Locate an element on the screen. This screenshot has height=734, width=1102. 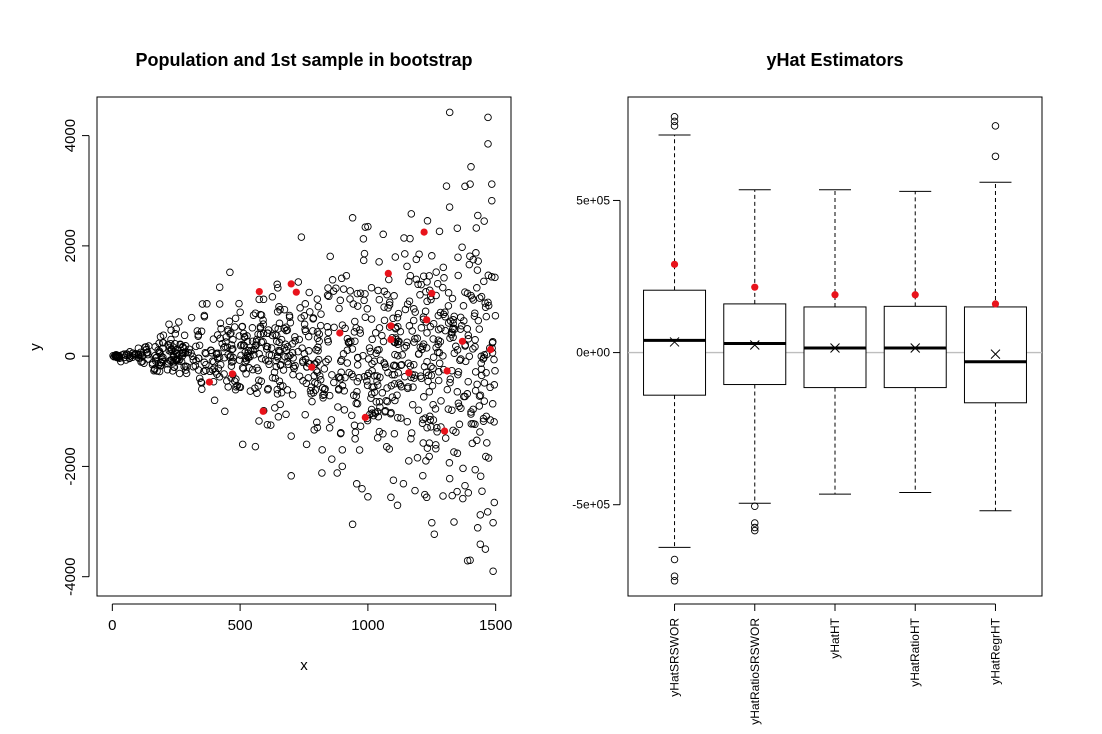
y-tick-label: 0e+00 is located at coordinates (593, 353).